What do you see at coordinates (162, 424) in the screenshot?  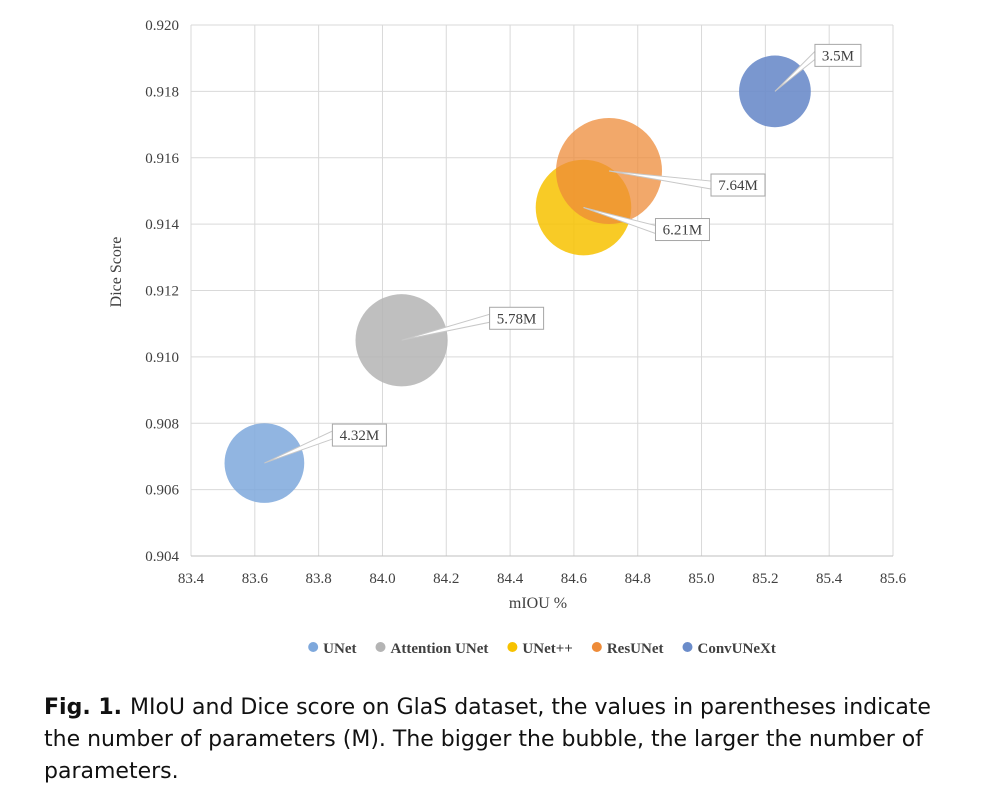 I see `y-tick-label: 0.908` at bounding box center [162, 424].